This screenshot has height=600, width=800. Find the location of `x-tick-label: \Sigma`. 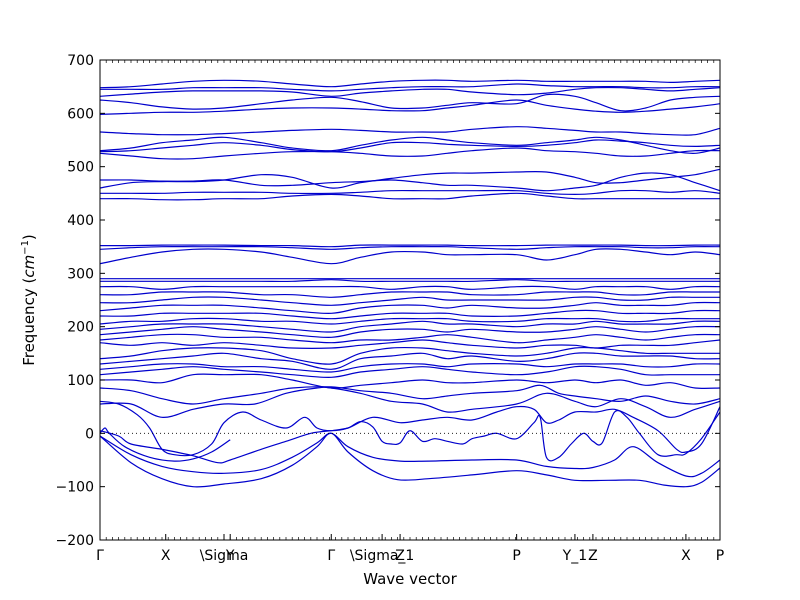

x-tick-label: \Sigma is located at coordinates (224, 556).